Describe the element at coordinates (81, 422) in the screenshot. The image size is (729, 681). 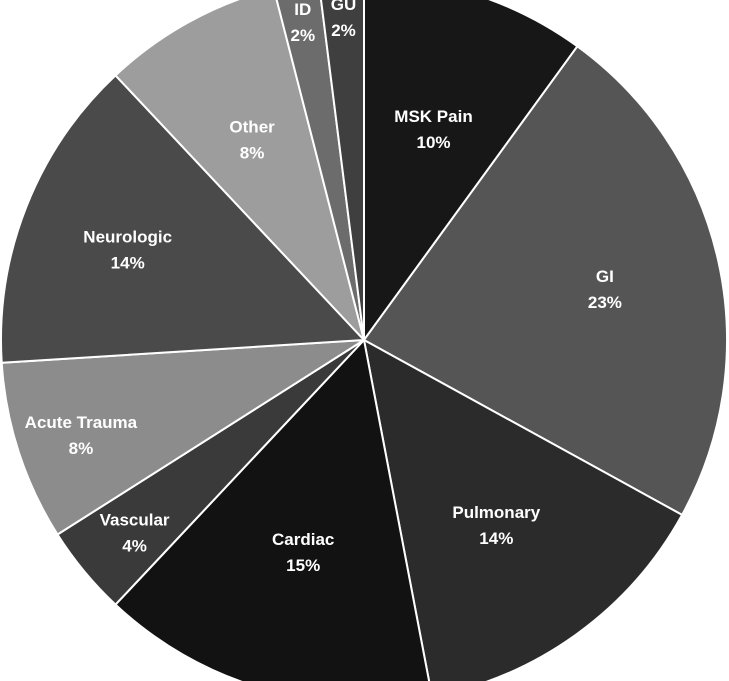
I see `slice-label-acute-trauma: Acute Trauma` at that location.